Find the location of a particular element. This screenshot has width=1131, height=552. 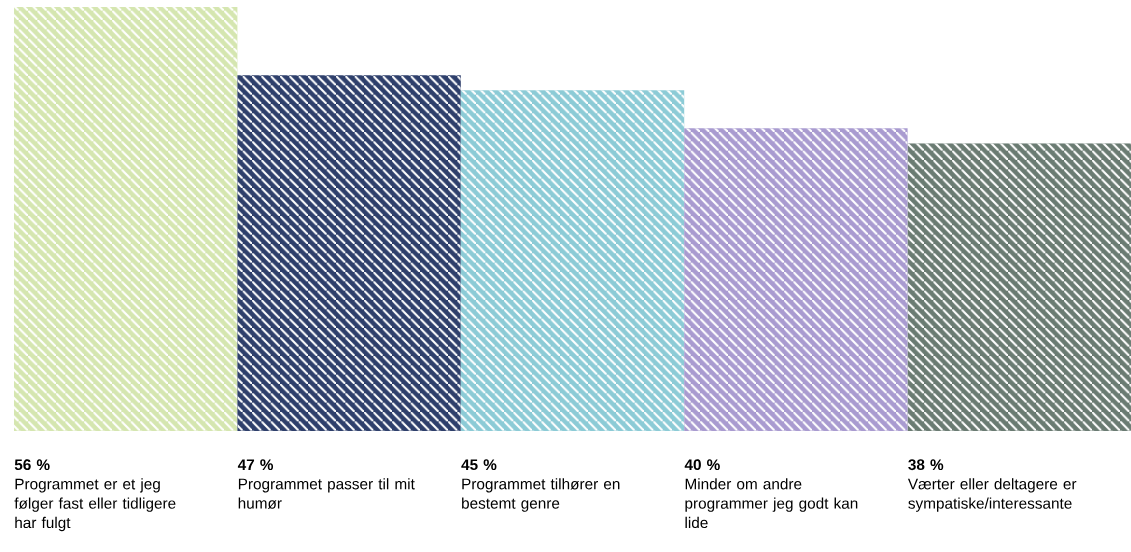

x-tick-label: Minder om andre programmer jeg godt kan lide is located at coordinates (771, 503).